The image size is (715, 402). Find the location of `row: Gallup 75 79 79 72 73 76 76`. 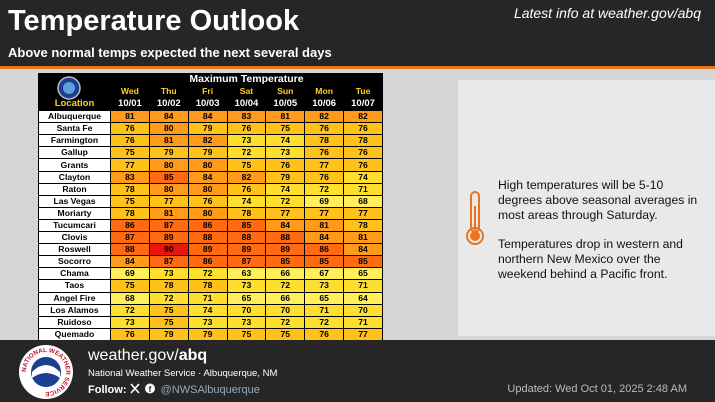

row: Gallup 75 79 79 72 73 76 76 is located at coordinates (210, 153).